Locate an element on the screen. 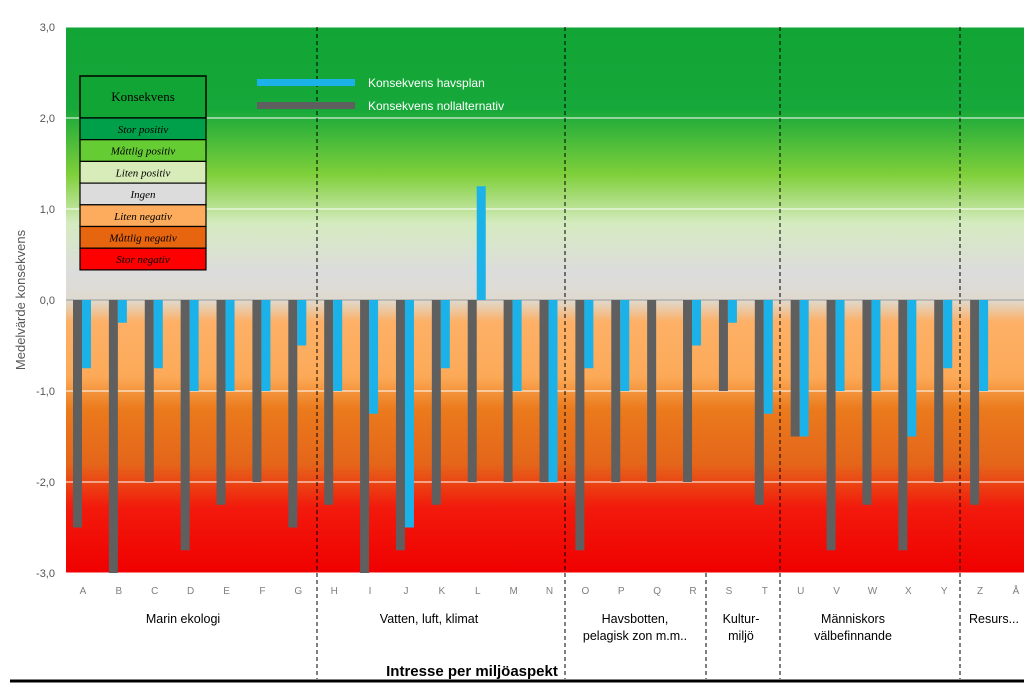 The width and height of the screenshot is (1027, 690). group-label: Kultur- is located at coordinates (741, 619).